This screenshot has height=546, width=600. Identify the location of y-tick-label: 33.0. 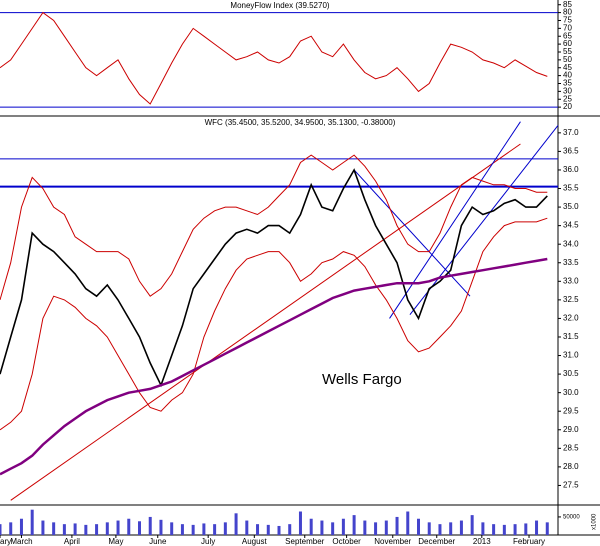
(571, 280).